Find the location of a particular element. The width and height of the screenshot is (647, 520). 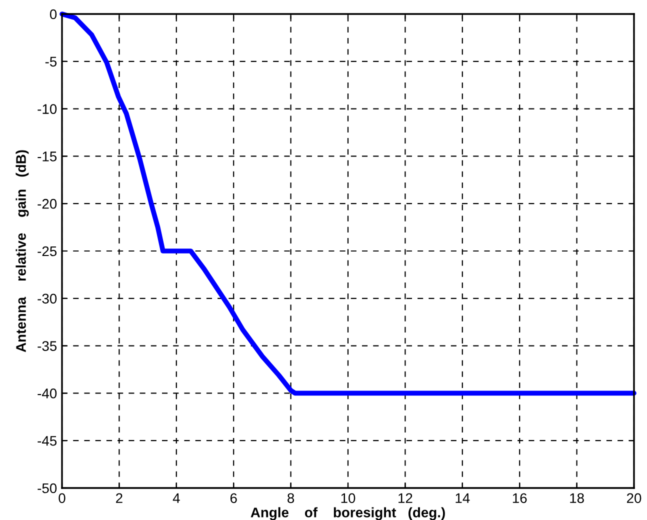

x-axis-title: Angle of boresight (deg.) is located at coordinates (347, 513).